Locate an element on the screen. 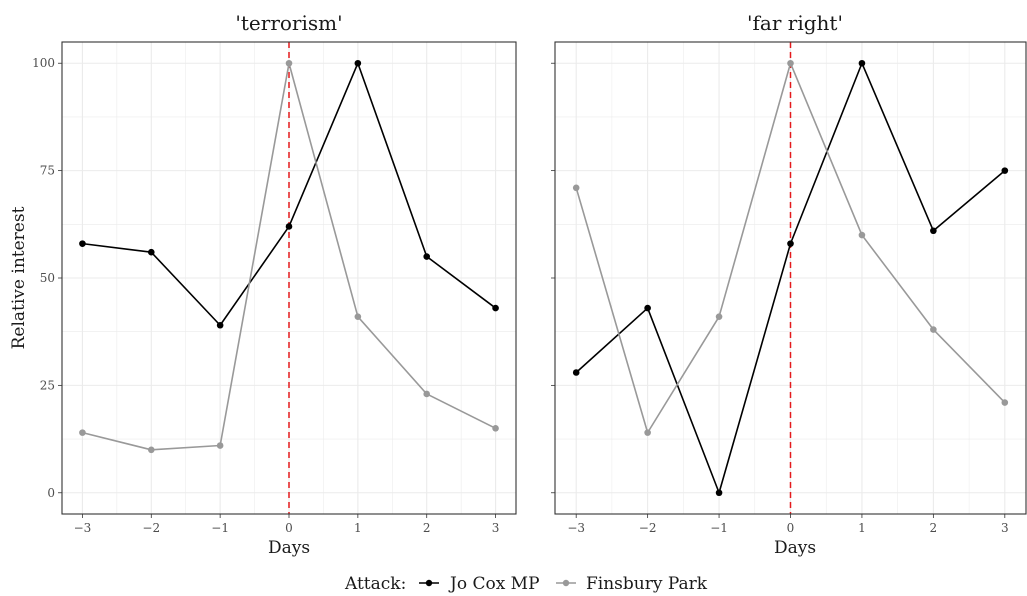  legend-item-finsbury-park: Finsbury Park is located at coordinates (632, 584).